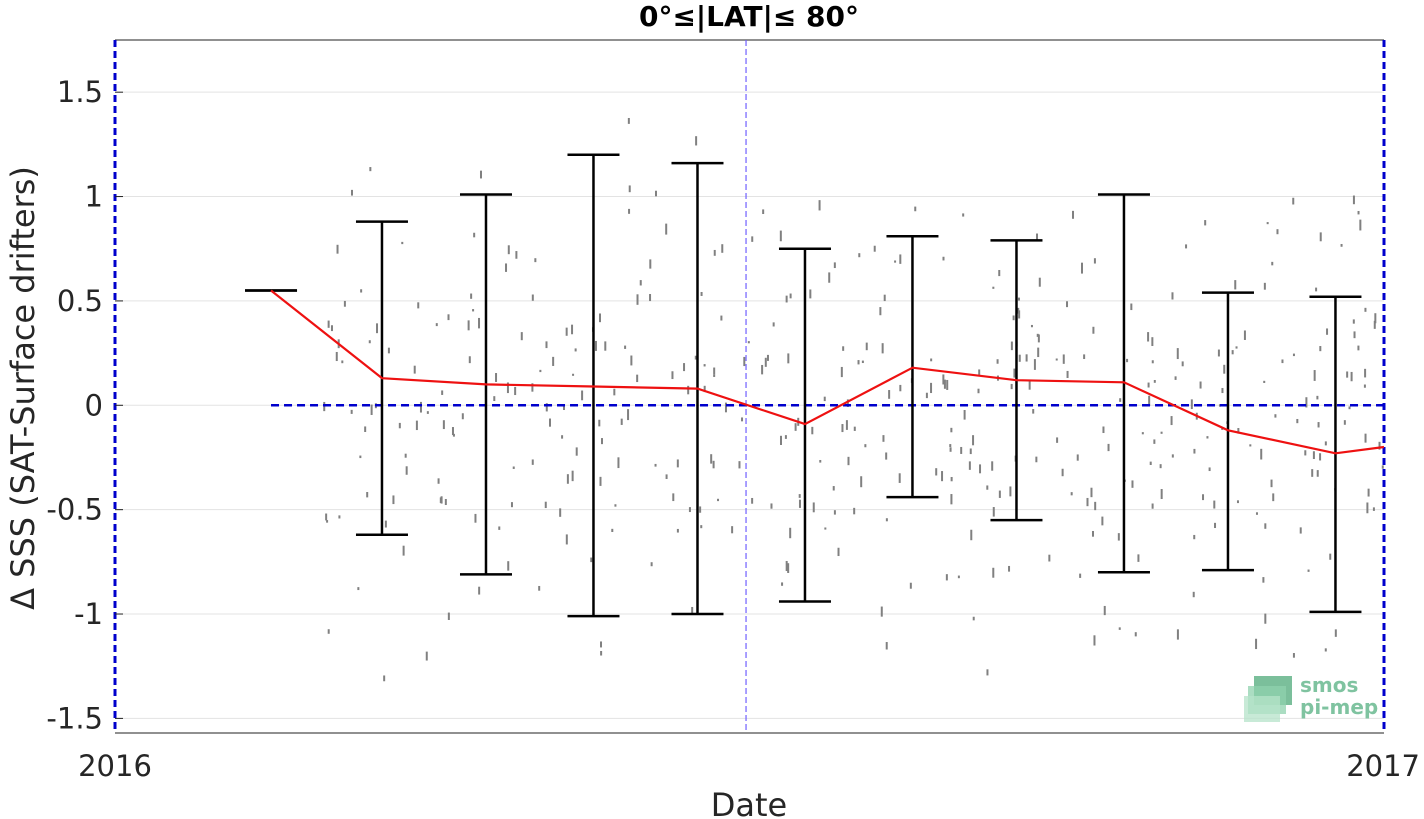 This screenshot has width=1424, height=819. Describe the element at coordinates (115, 766) in the screenshot. I see `x-tick-label: 2016` at that location.